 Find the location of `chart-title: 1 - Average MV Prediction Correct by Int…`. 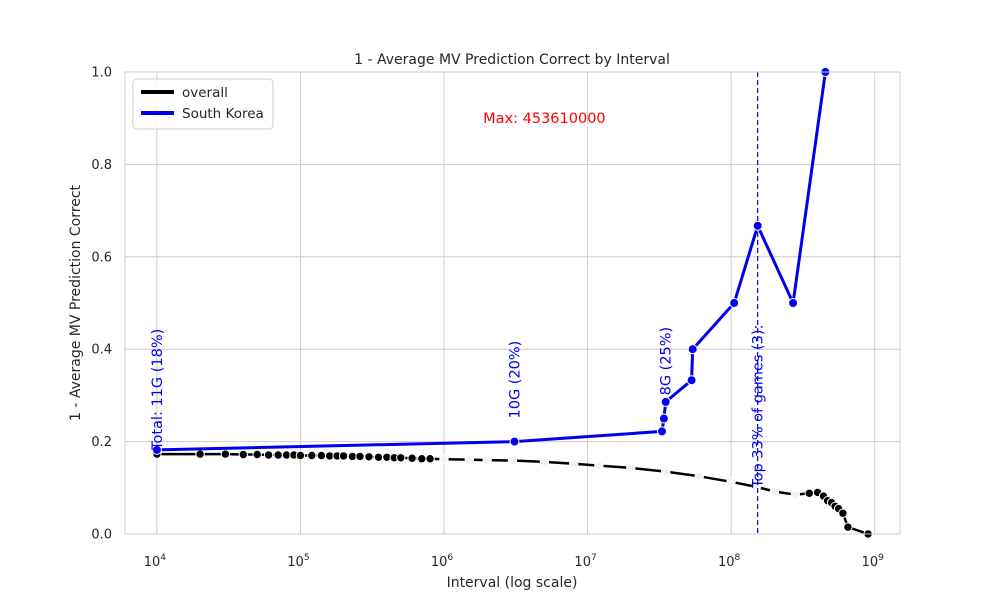

chart-title: 1 - Average MV Prediction Correct by Int… is located at coordinates (512, 60).